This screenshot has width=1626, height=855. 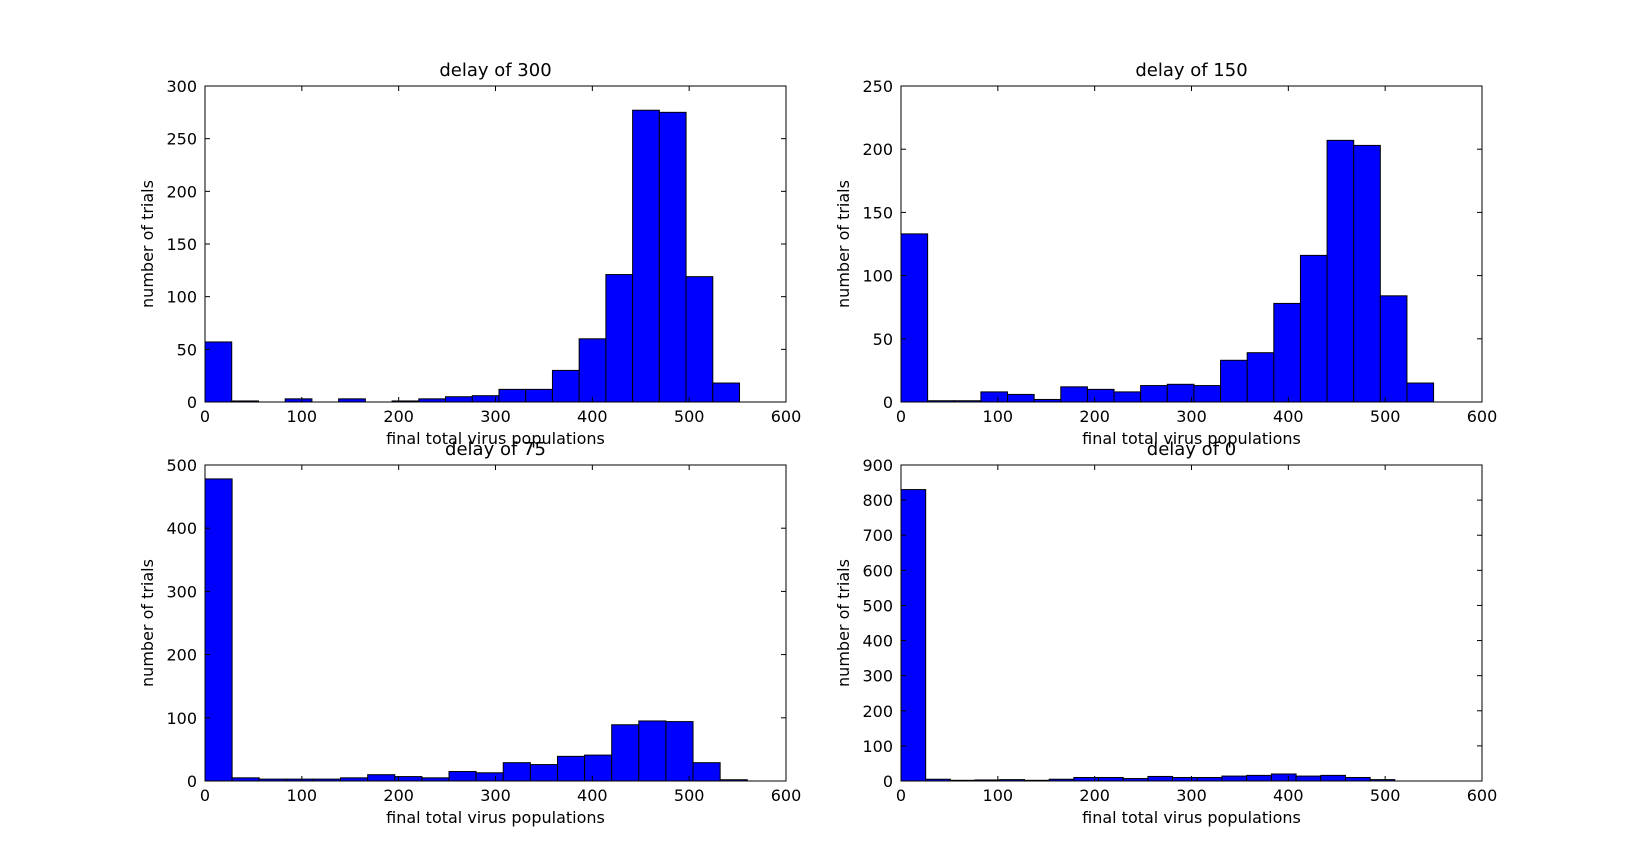 I want to click on y-tick-label: 800, so click(x=877, y=500).